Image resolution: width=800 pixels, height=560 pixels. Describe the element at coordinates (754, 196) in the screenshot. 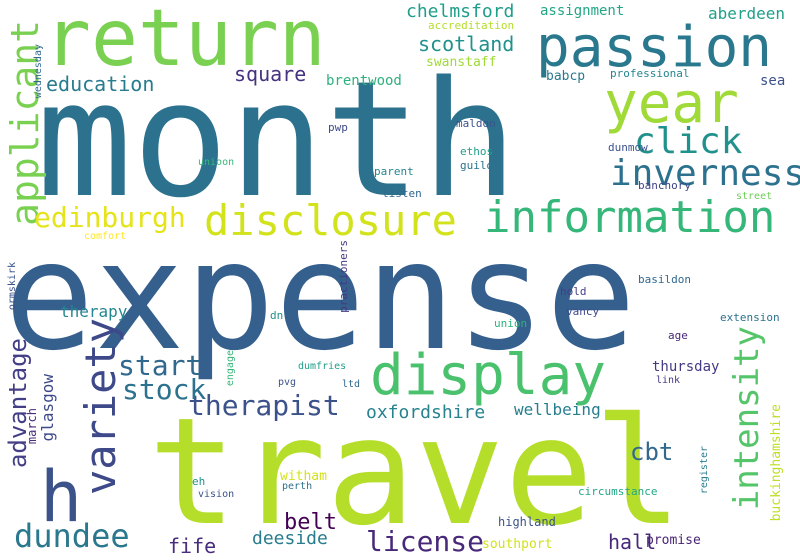

I see `cloud-word: street` at that location.